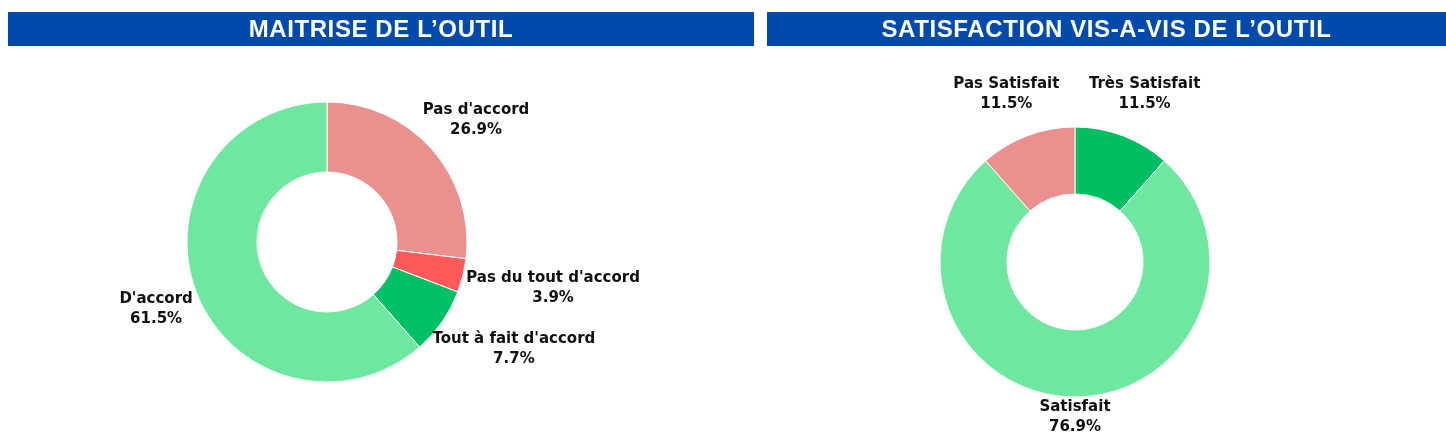 The image size is (1446, 437). What do you see at coordinates (156, 297) in the screenshot?
I see `slice-label: D'accord` at bounding box center [156, 297].